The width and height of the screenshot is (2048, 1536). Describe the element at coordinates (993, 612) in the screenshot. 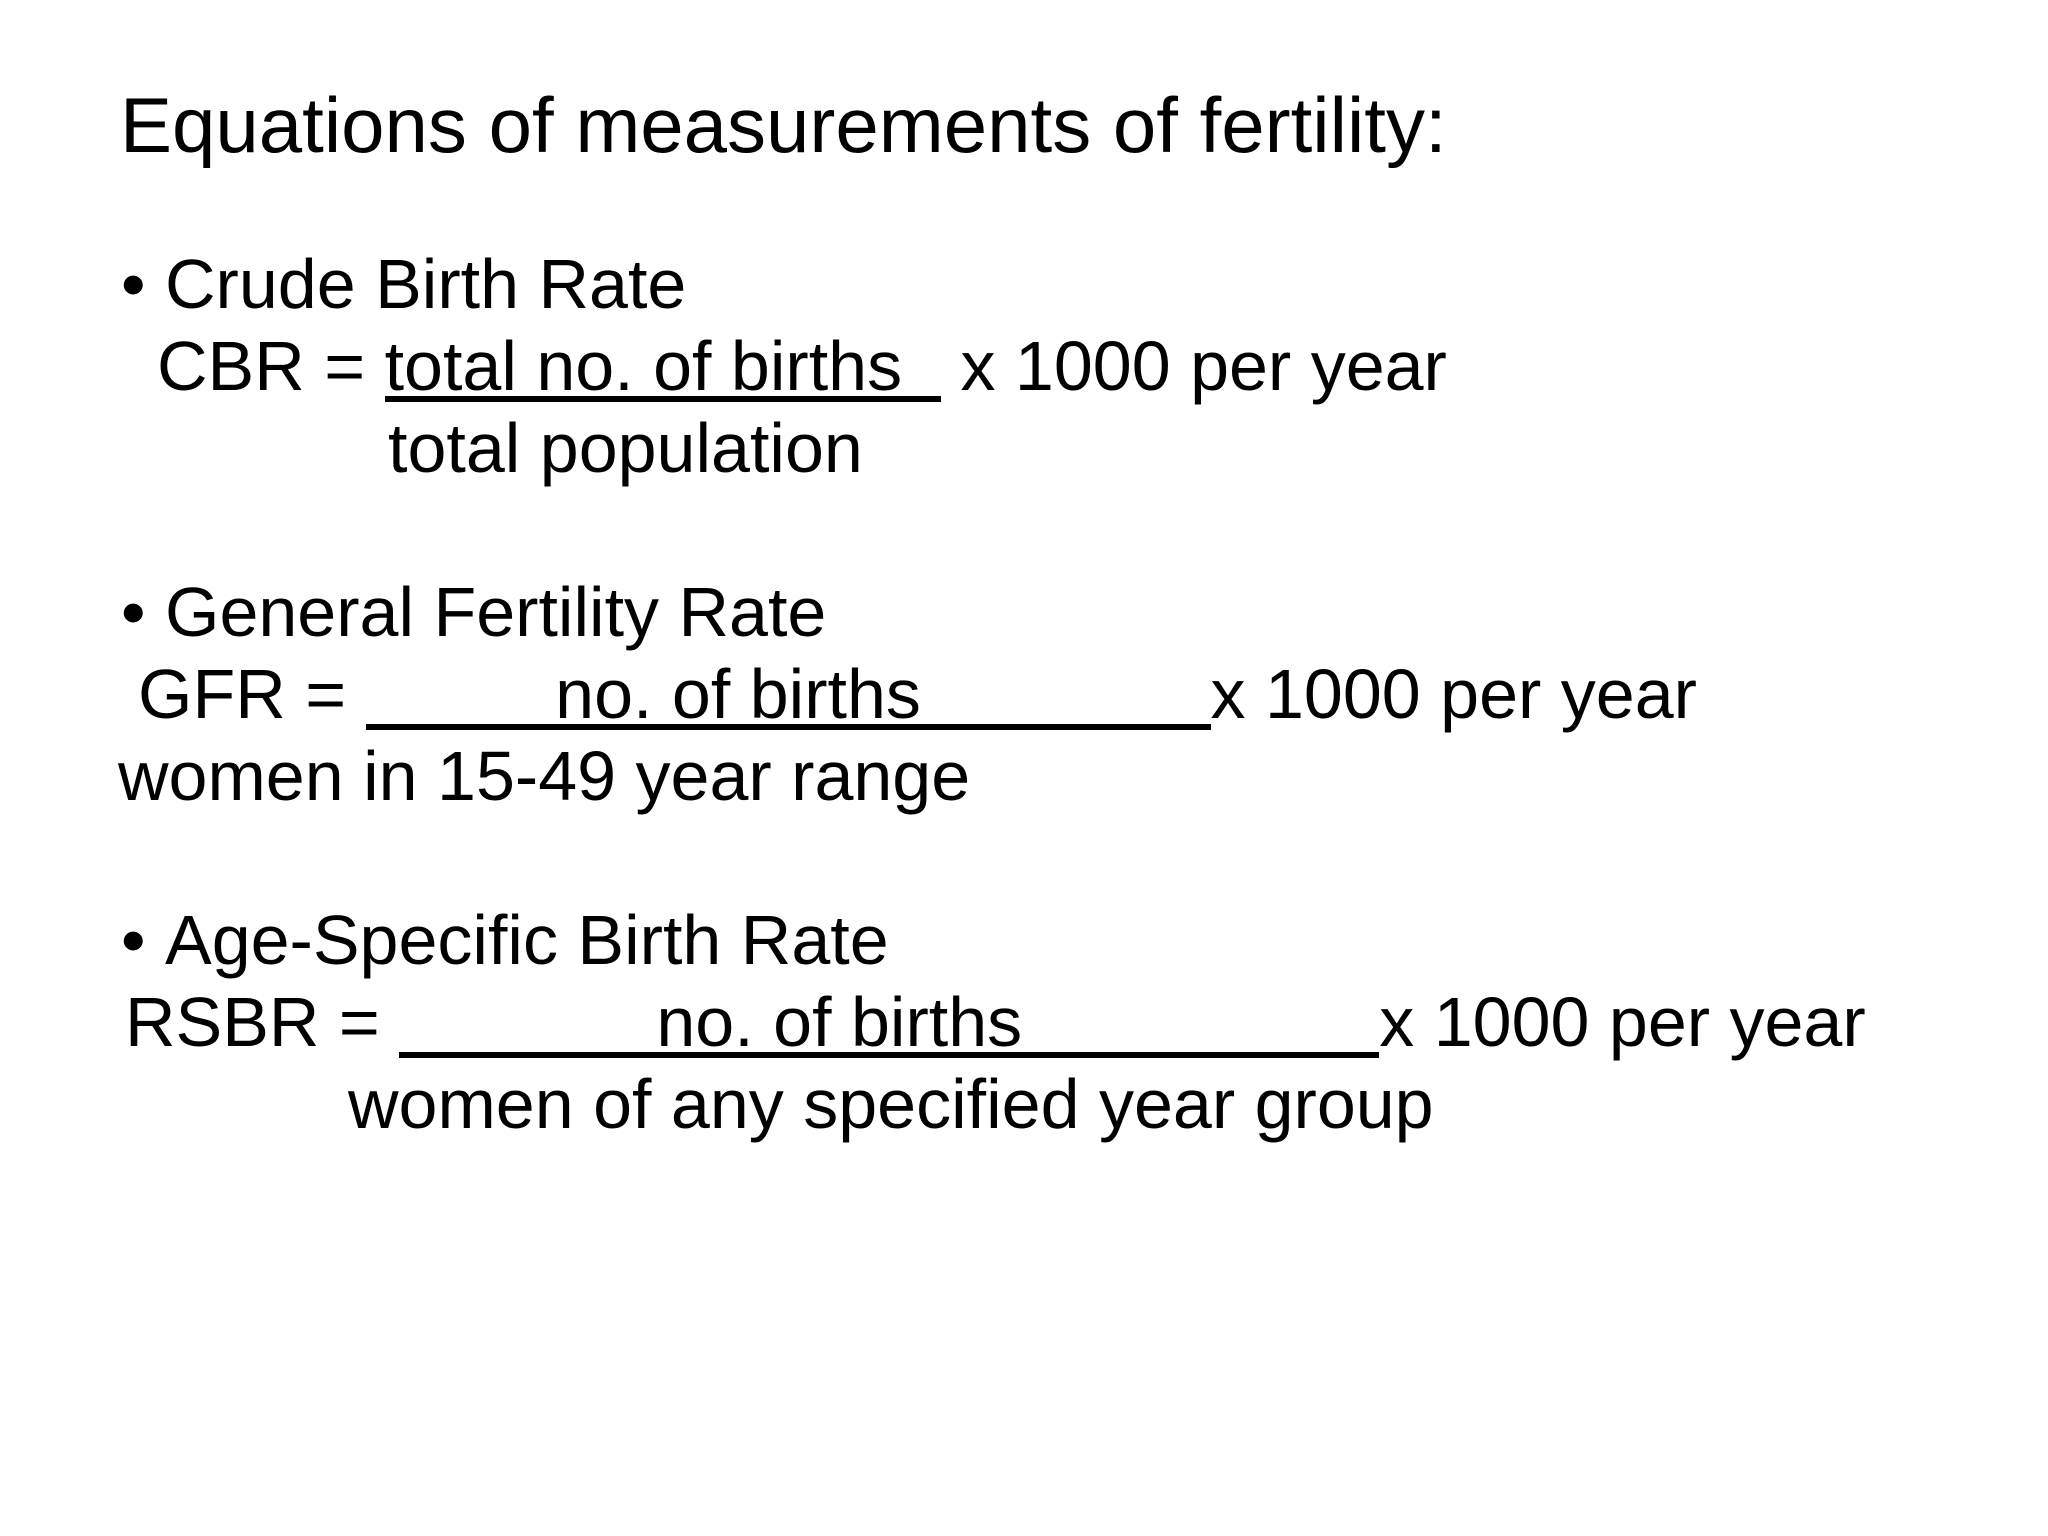

I see `bullet-item-general-fertility-rate: • General Fertility Rate` at that location.